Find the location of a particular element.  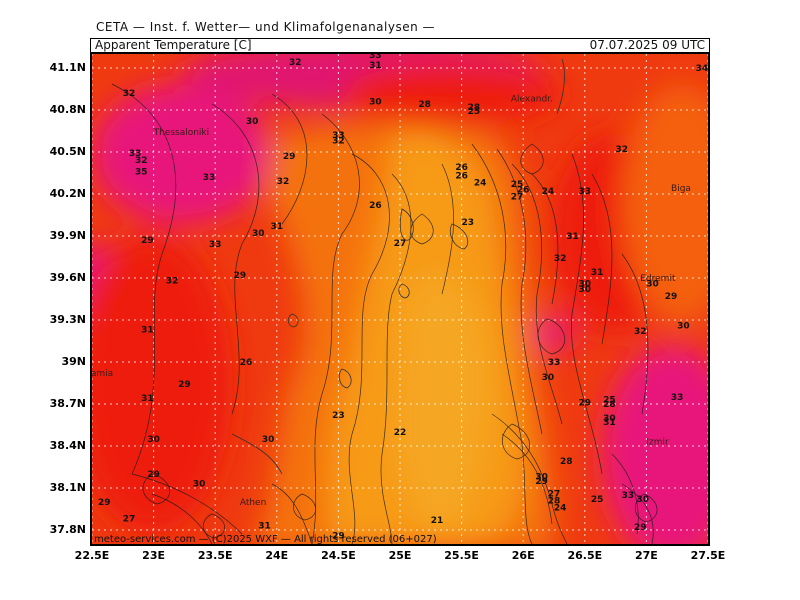

orange-zone-turkey-ne is located at coordinates (665, 204).